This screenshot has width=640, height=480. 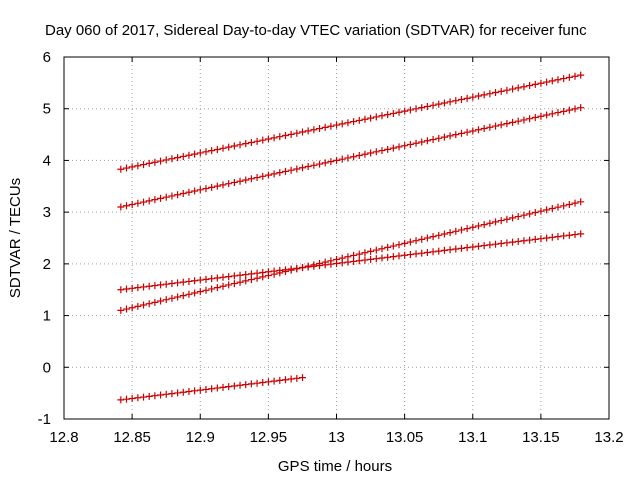 I want to click on x-tick-label: 13.1, so click(x=472, y=437).